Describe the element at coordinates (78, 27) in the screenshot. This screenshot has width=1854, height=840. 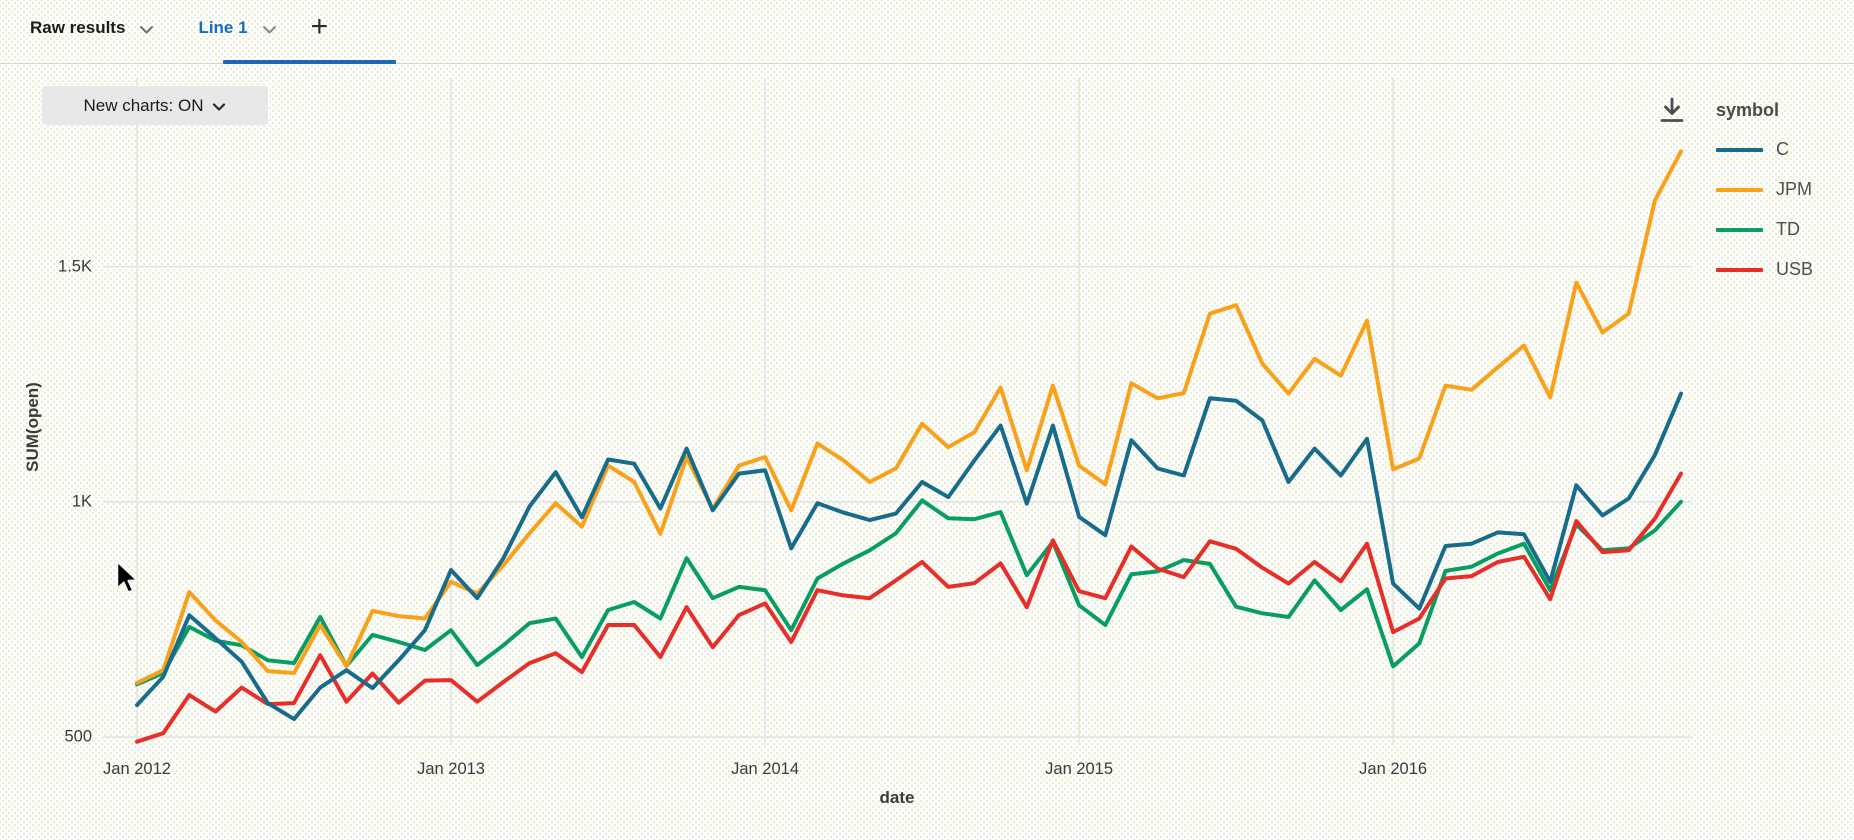
I see `tab-raw-results-label: Raw results` at that location.